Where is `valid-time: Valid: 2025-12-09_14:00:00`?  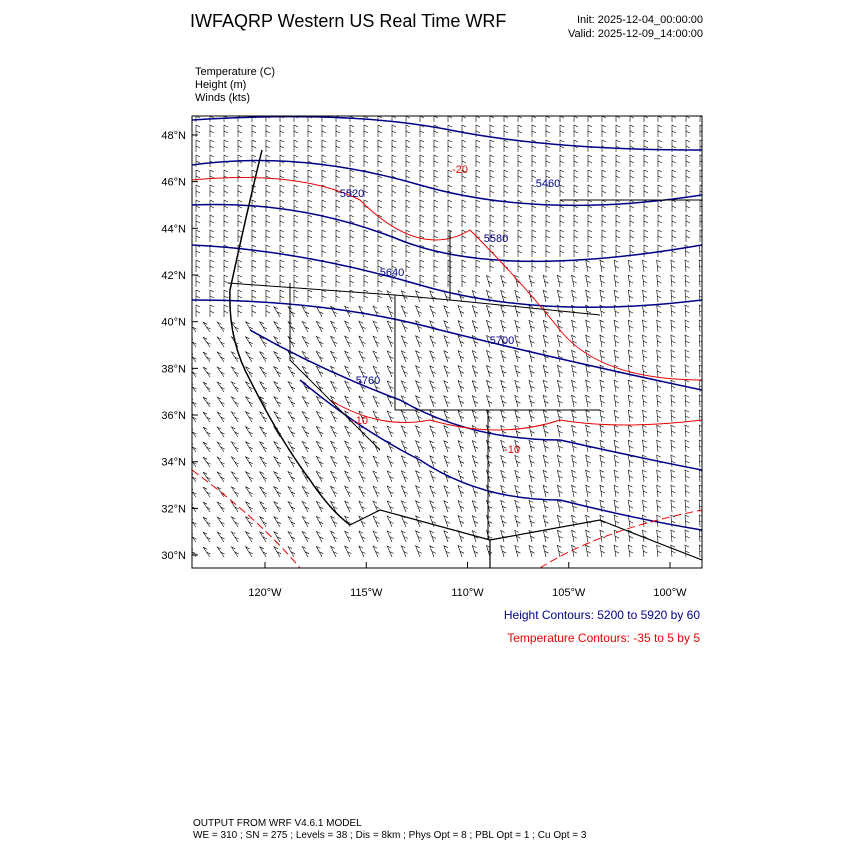
valid-time: Valid: 2025-12-09_14:00:00 is located at coordinates (635, 34).